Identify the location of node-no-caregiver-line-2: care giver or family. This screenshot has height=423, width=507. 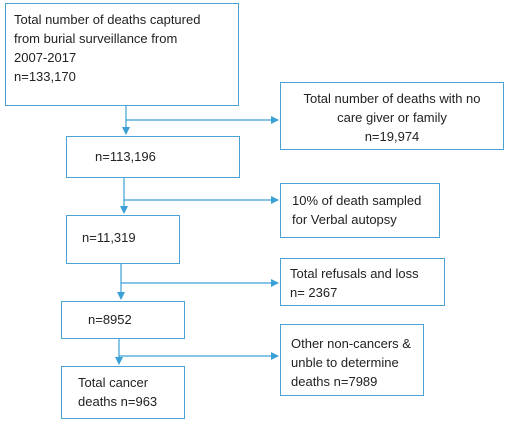
(392, 117).